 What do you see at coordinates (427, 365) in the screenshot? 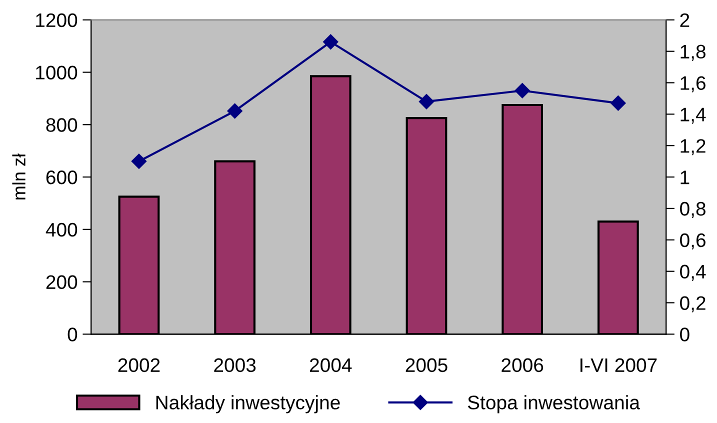
I see `x-tick-label: 2005` at bounding box center [427, 365].